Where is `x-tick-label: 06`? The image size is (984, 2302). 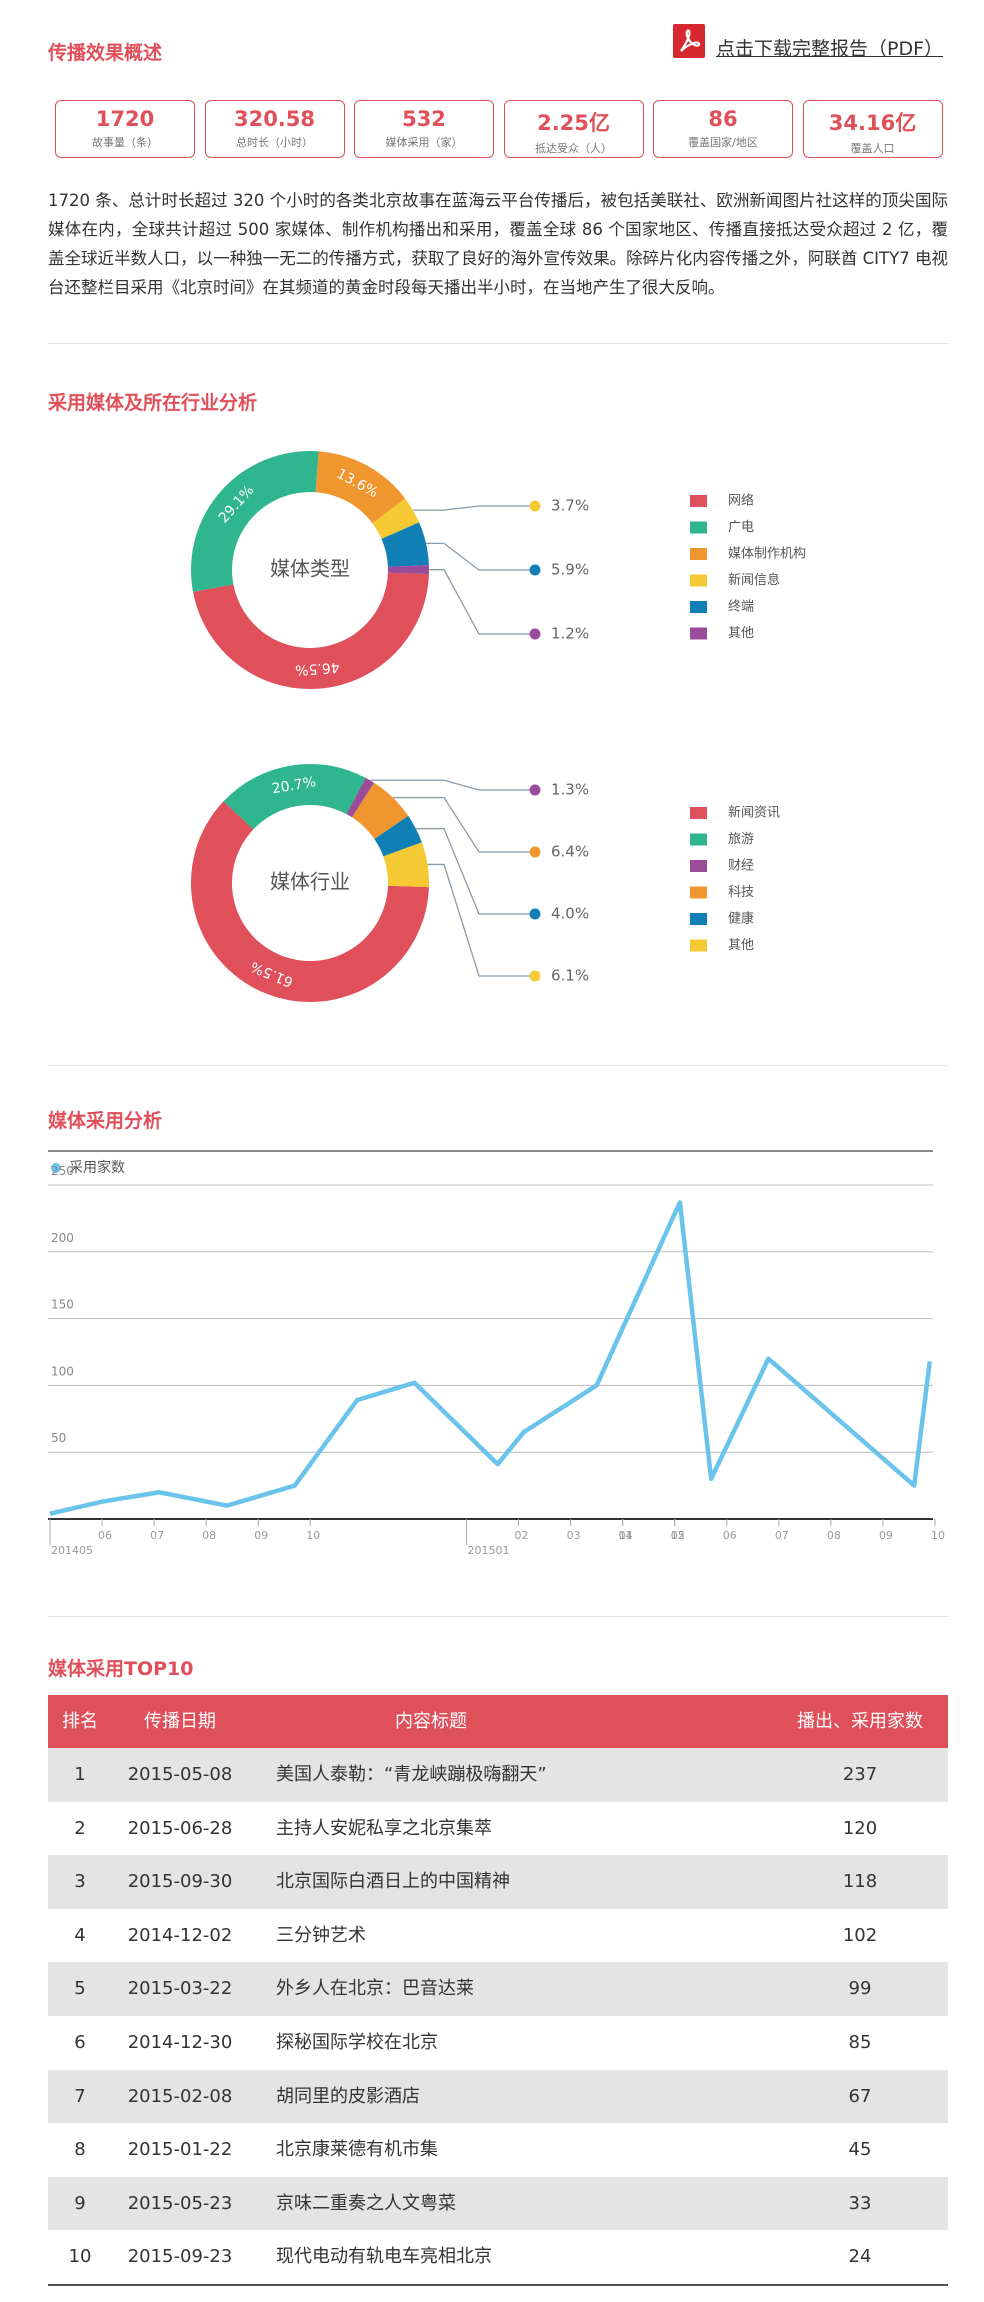 x-tick-label: 06 is located at coordinates (730, 1535).